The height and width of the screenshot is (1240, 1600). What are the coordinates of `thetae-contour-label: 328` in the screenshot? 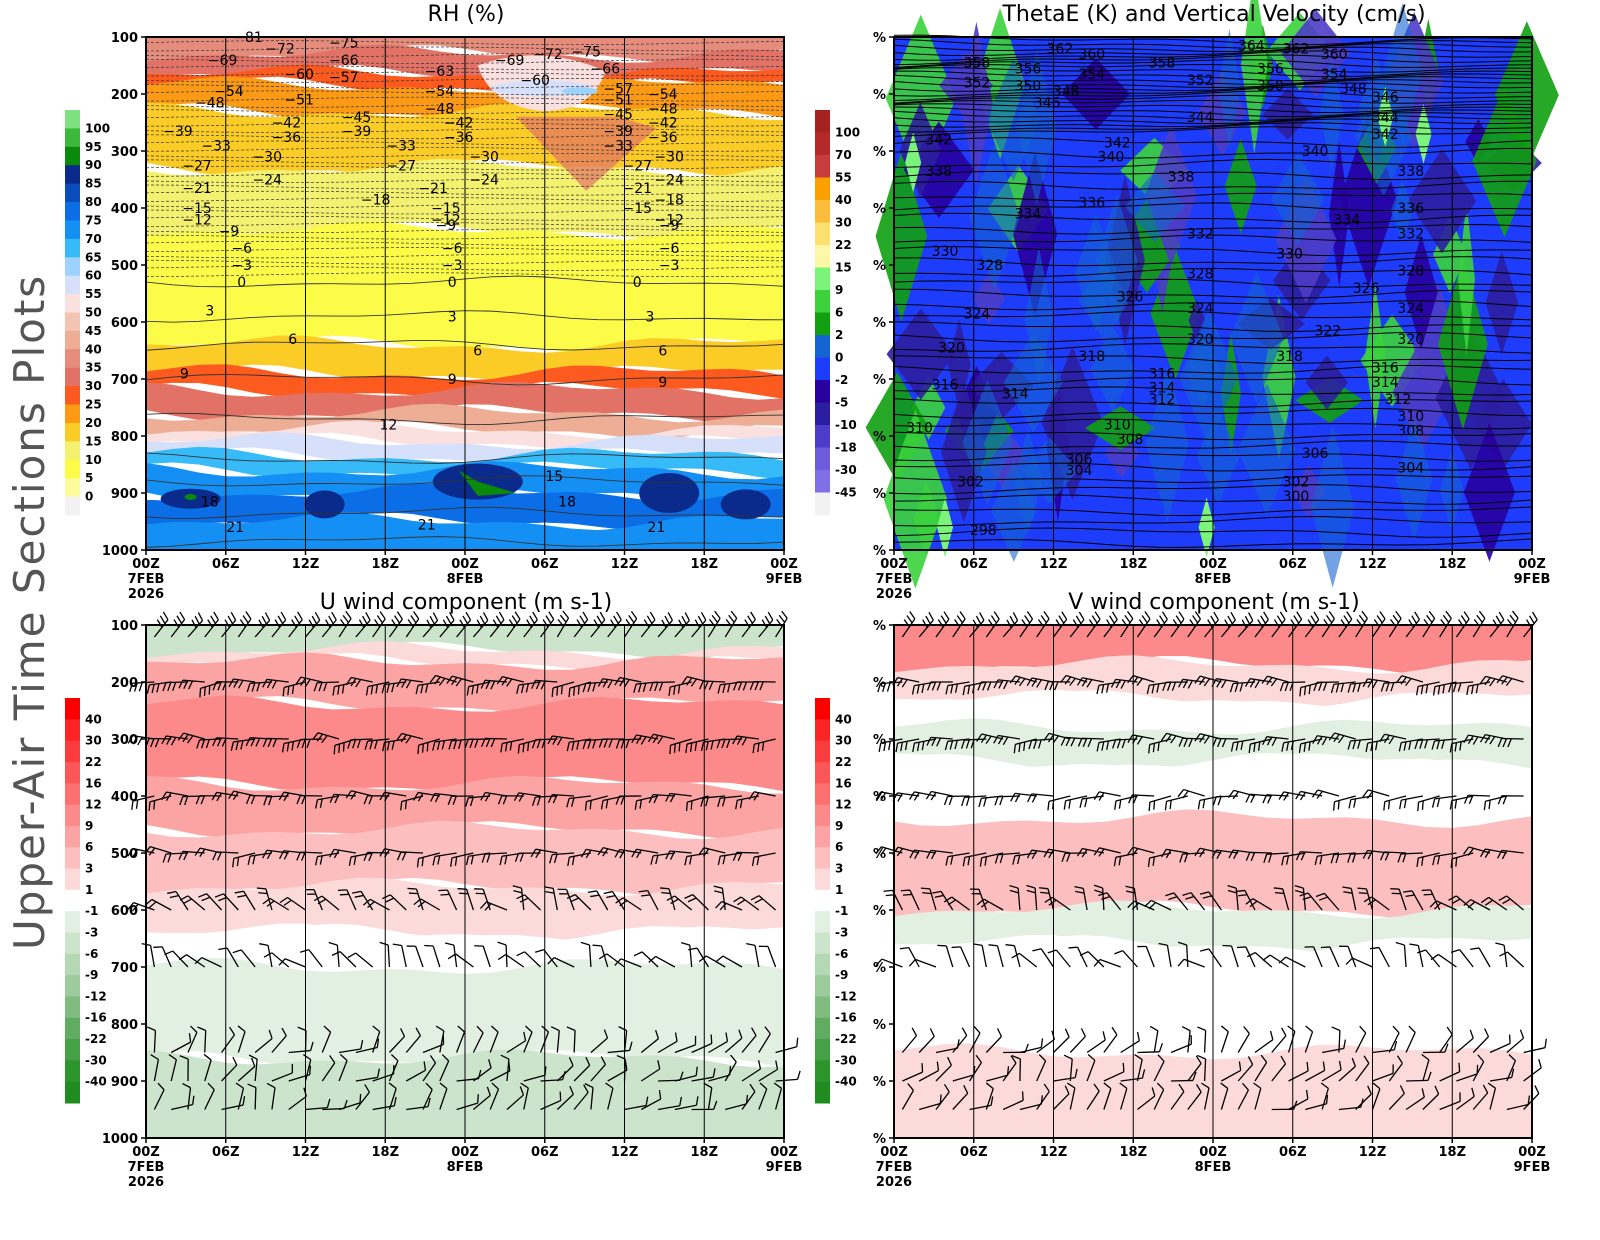 It's located at (989, 266).